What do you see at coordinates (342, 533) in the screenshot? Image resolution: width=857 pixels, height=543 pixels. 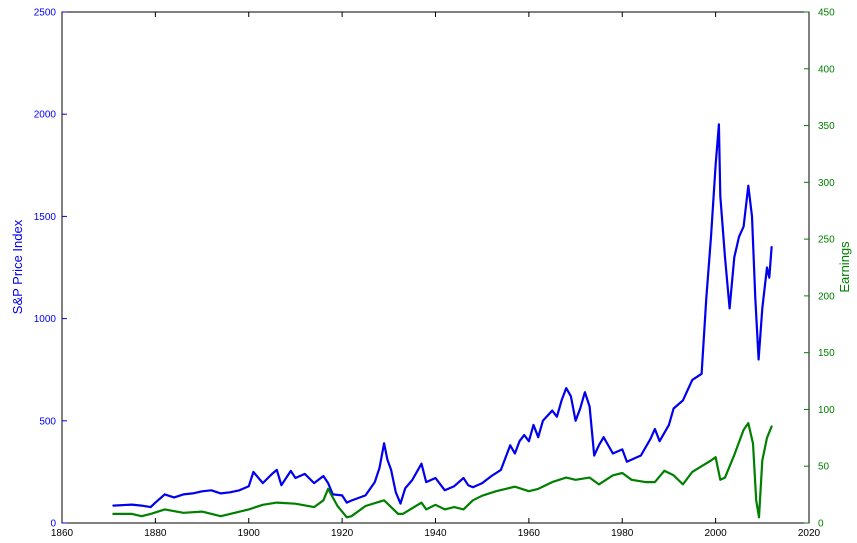 I see `x-tick-label: 1920` at bounding box center [342, 533].